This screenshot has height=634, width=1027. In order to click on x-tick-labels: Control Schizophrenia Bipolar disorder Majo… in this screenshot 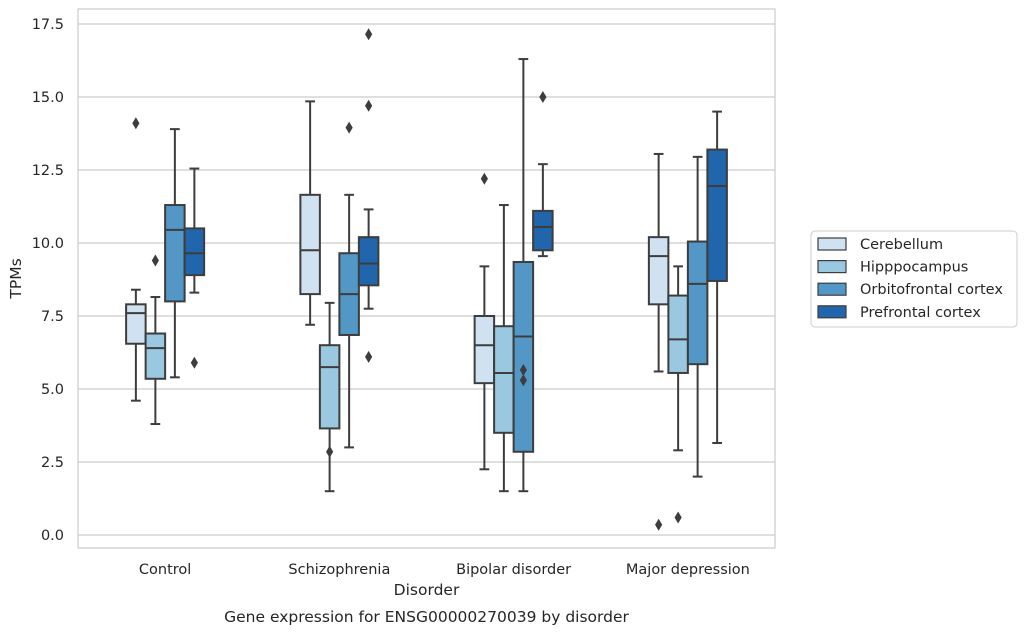, I will do `click(444, 570)`.